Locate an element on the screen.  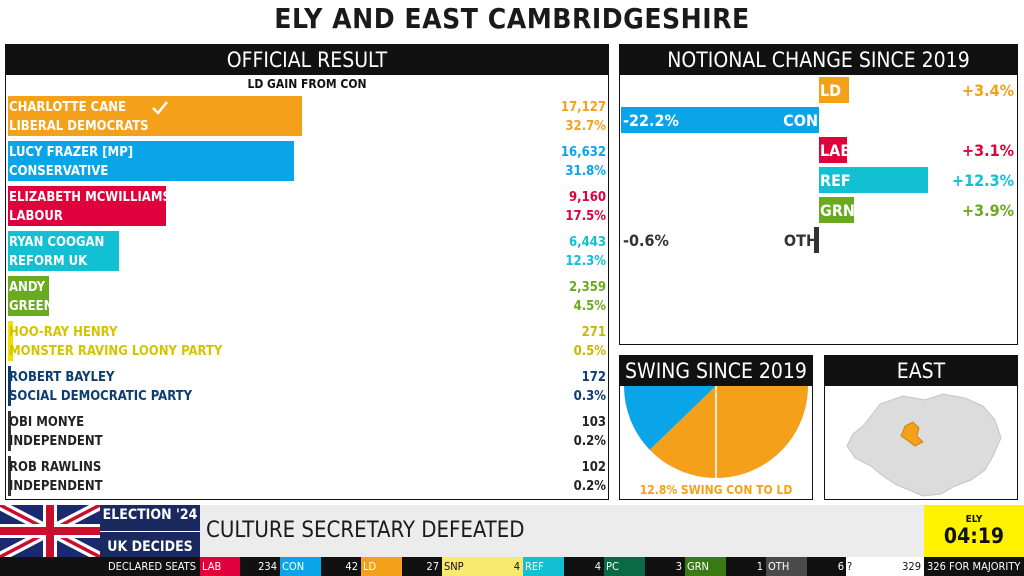
change-row: OTH -0.6% is located at coordinates (818, 240).